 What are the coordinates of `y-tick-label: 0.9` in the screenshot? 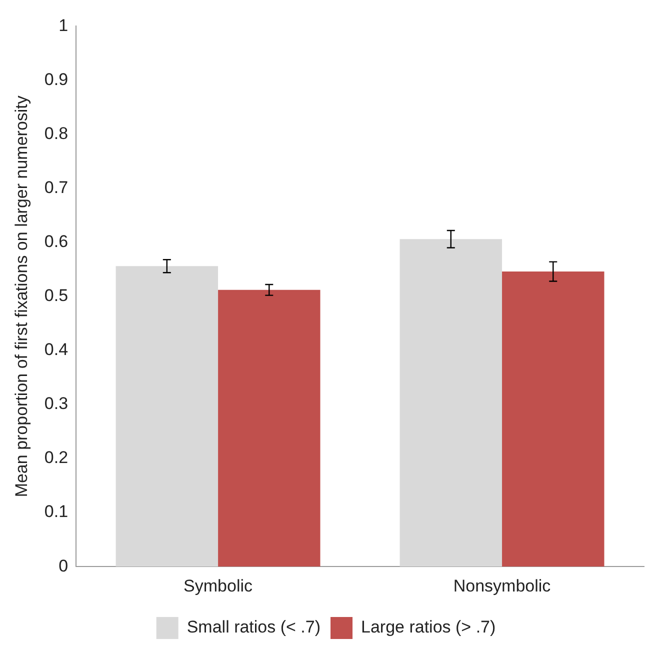 It's located at (56, 79).